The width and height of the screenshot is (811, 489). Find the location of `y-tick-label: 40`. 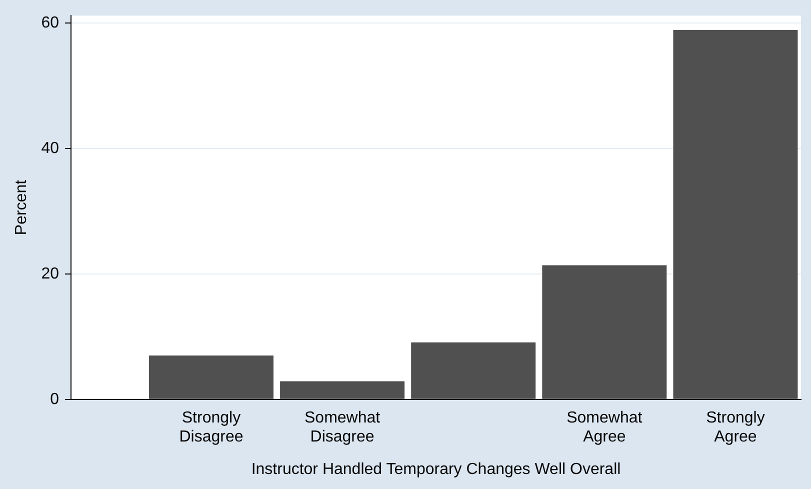

y-tick-label: 40 is located at coordinates (50, 148).